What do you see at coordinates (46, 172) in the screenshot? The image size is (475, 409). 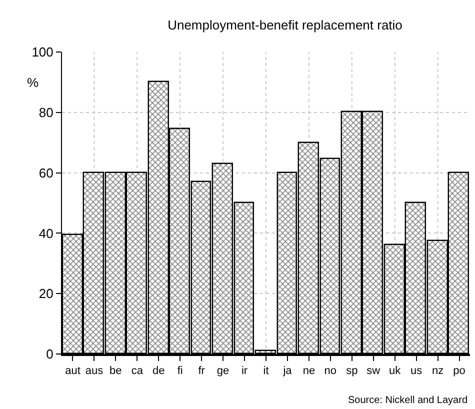 I see `y-tick-label: 60` at bounding box center [46, 172].